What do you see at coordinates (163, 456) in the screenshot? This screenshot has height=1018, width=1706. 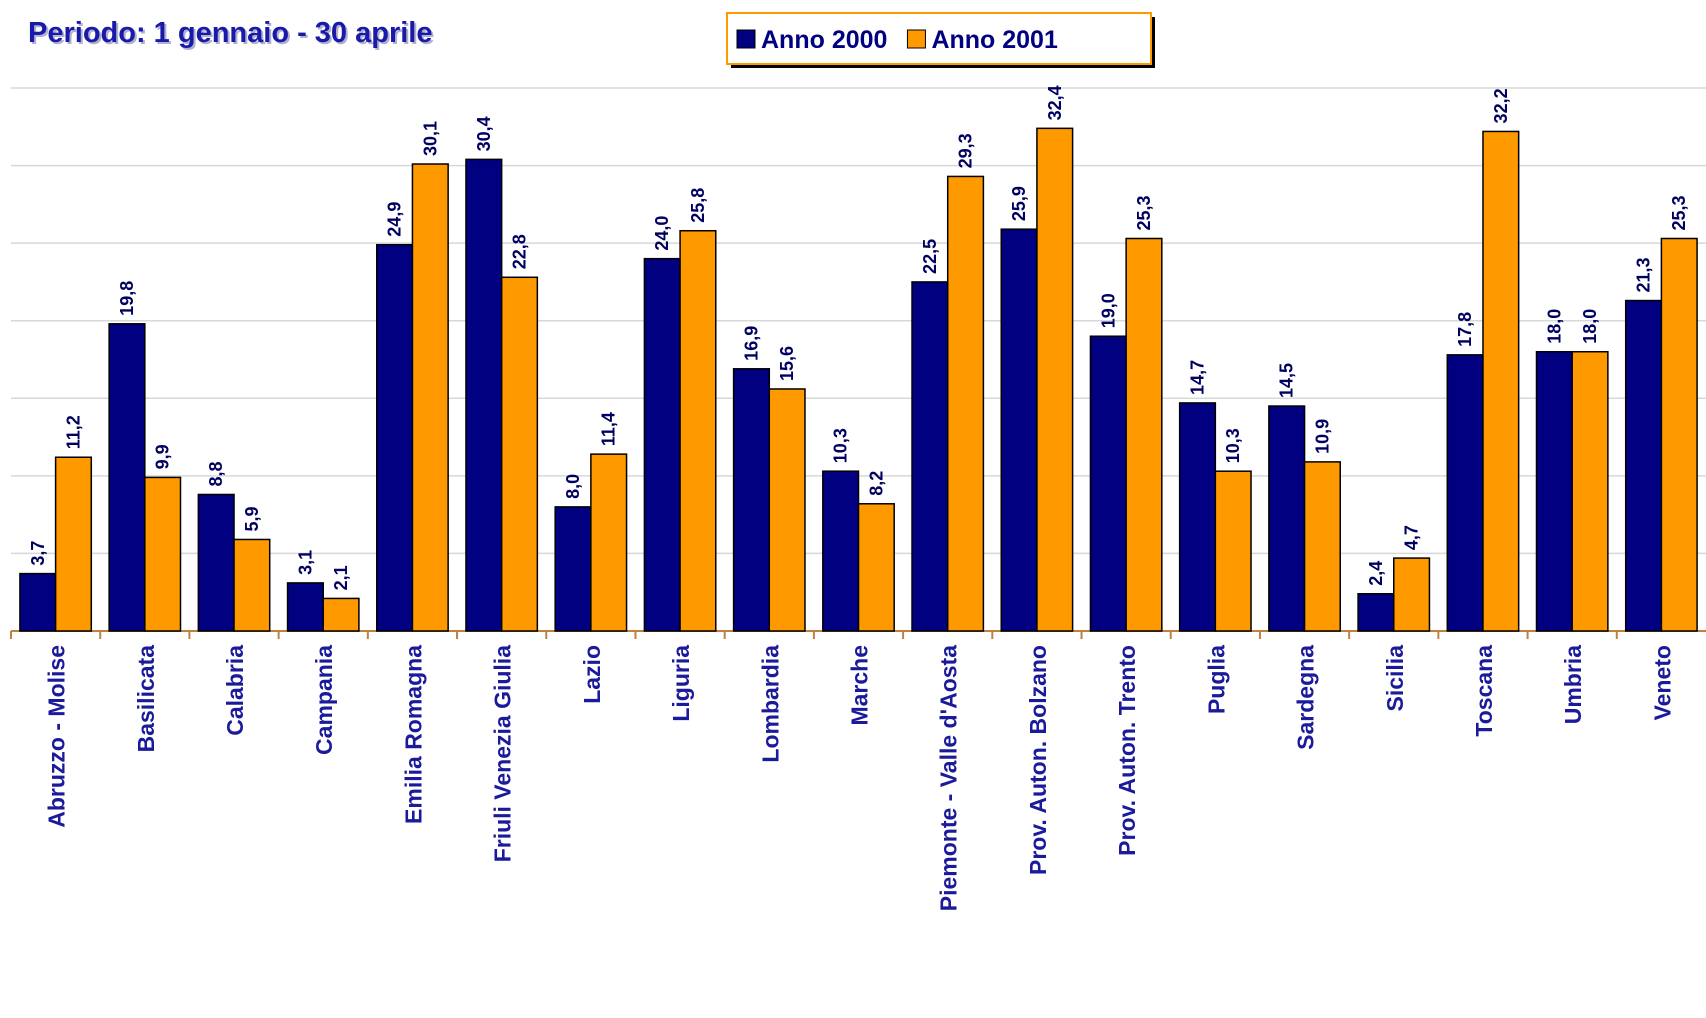 I see `value-label: 9,9` at bounding box center [163, 456].